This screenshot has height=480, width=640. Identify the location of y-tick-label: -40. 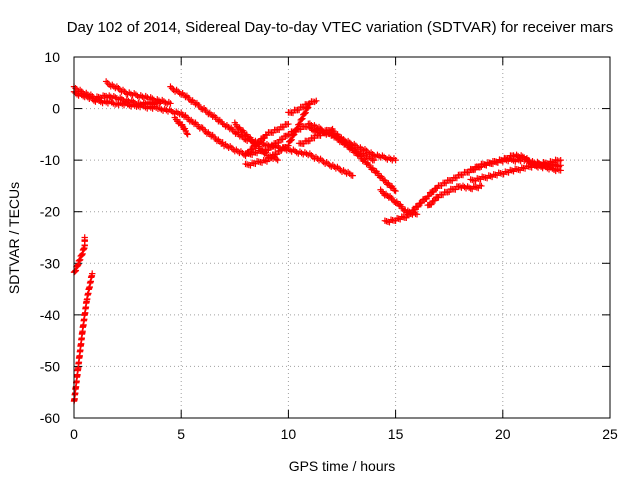
(50, 315).